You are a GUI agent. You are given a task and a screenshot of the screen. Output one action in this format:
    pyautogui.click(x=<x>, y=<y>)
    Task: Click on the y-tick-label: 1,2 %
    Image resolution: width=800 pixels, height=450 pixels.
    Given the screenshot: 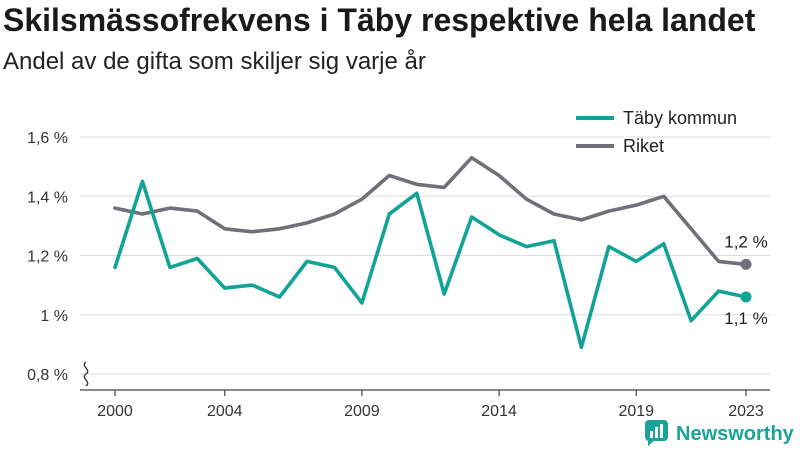 What is the action you would take?
    pyautogui.click(x=47, y=257)
    